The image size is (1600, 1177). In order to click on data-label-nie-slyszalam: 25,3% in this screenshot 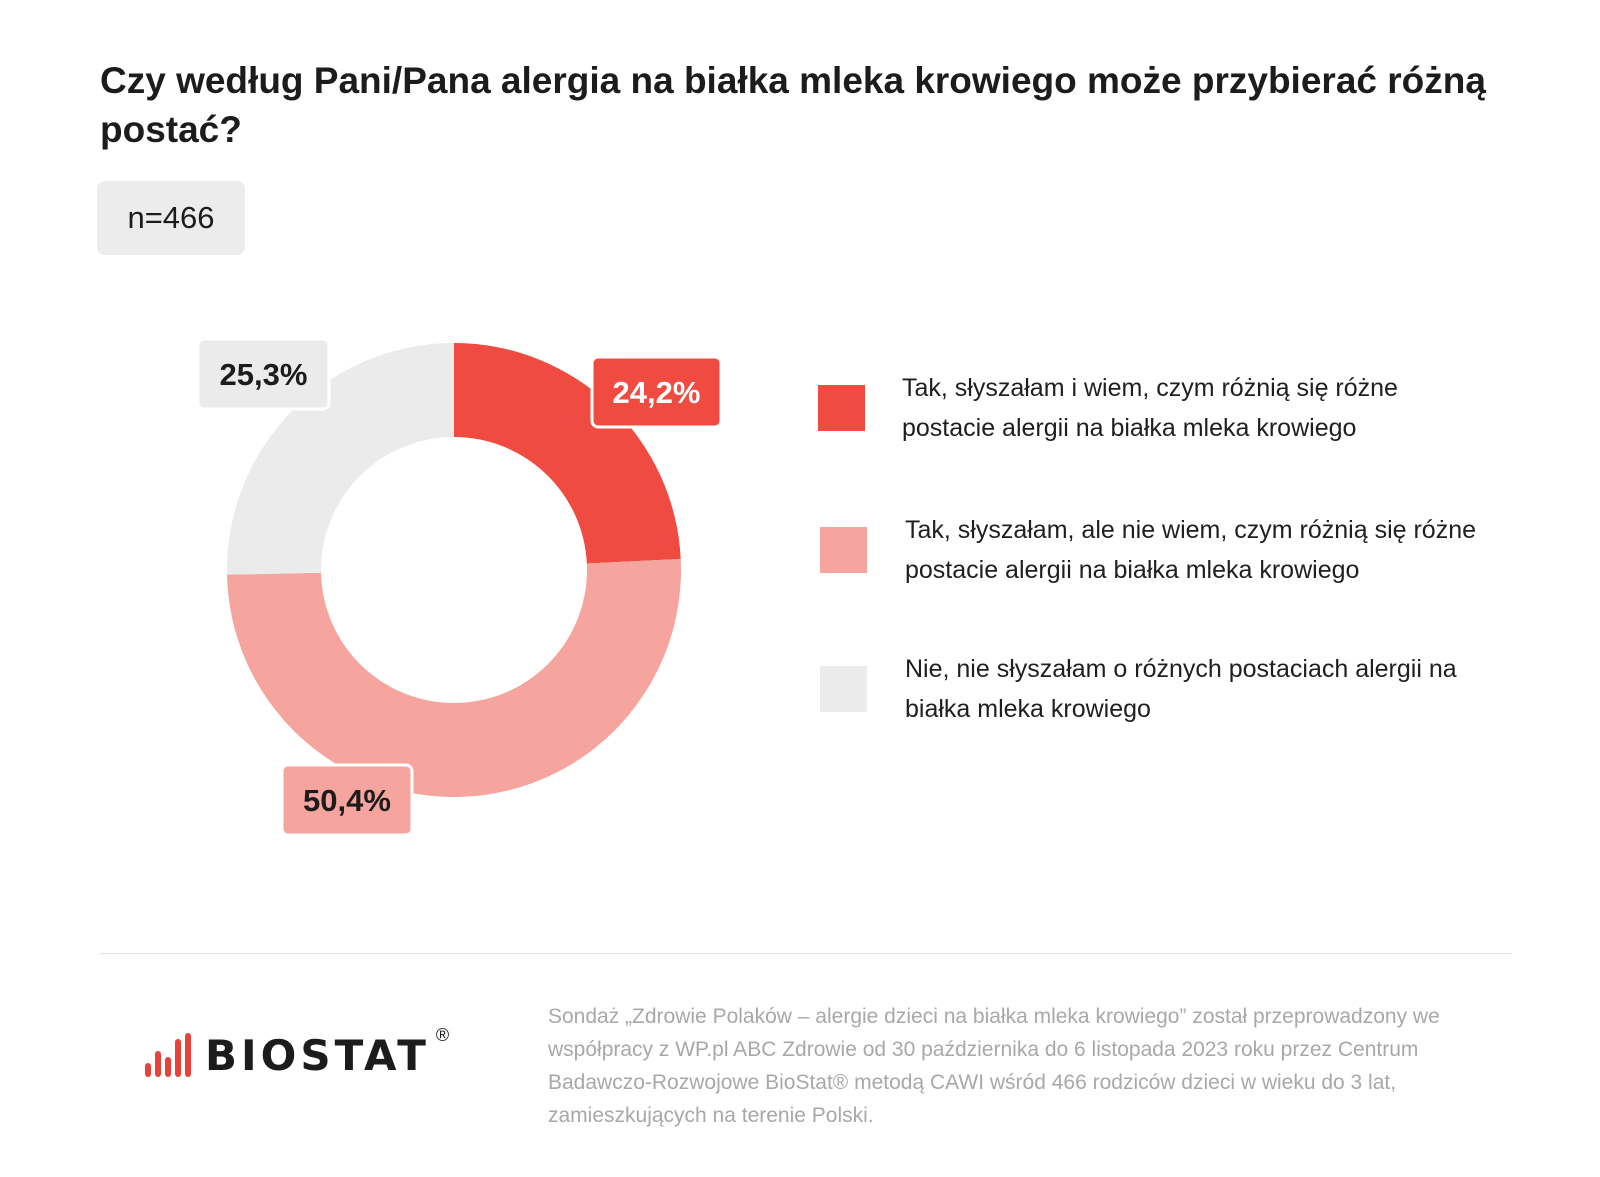, I will do `click(263, 374)`.